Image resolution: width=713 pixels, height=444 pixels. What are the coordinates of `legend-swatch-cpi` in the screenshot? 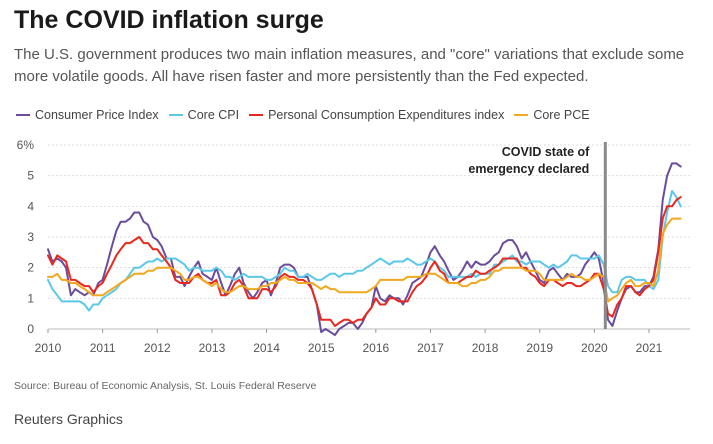 It's located at (23, 115).